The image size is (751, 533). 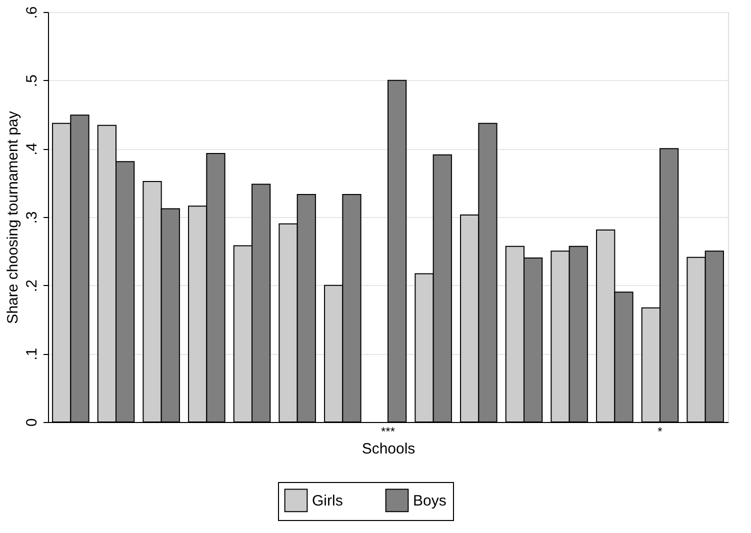 What do you see at coordinates (389, 449) in the screenshot?
I see `x-axis-title: Schools` at bounding box center [389, 449].